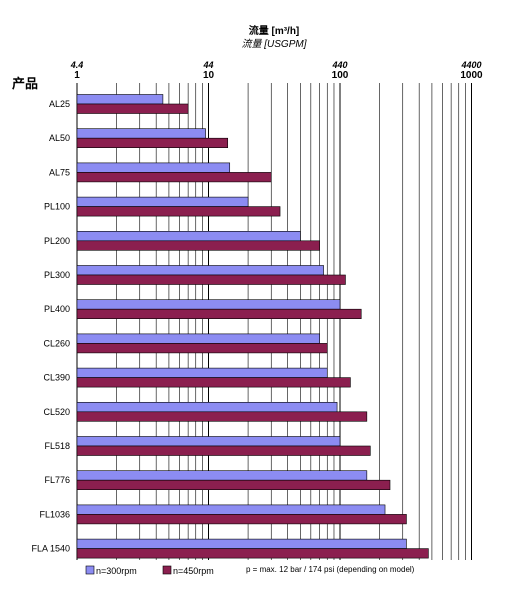  What do you see at coordinates (57, 241) in the screenshot?
I see `category-label: PL200` at bounding box center [57, 241].